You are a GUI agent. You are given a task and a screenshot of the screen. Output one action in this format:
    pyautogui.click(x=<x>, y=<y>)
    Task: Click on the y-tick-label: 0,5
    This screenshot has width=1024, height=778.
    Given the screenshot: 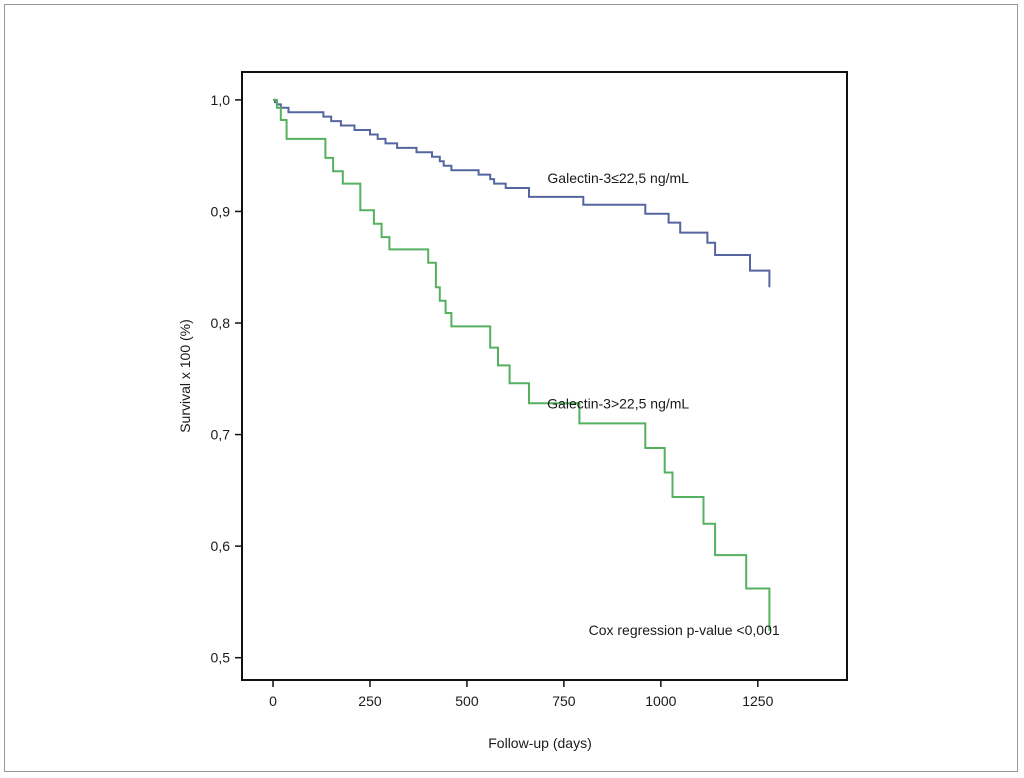 What is the action you would take?
    pyautogui.click(x=221, y=658)
    